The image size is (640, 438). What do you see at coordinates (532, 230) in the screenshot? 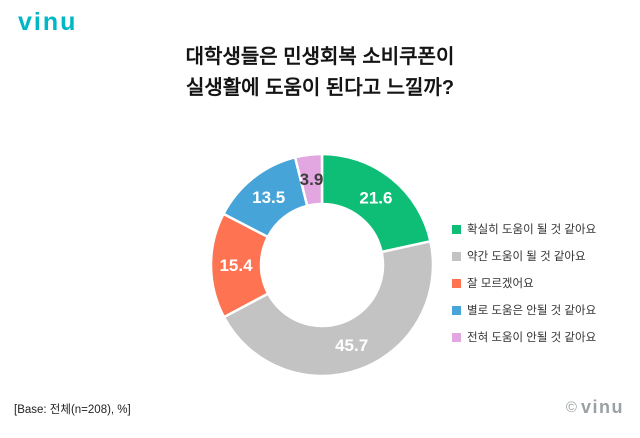
I see `legend-label: 확실히 도움이 될 것 같아요` at bounding box center [532, 230].